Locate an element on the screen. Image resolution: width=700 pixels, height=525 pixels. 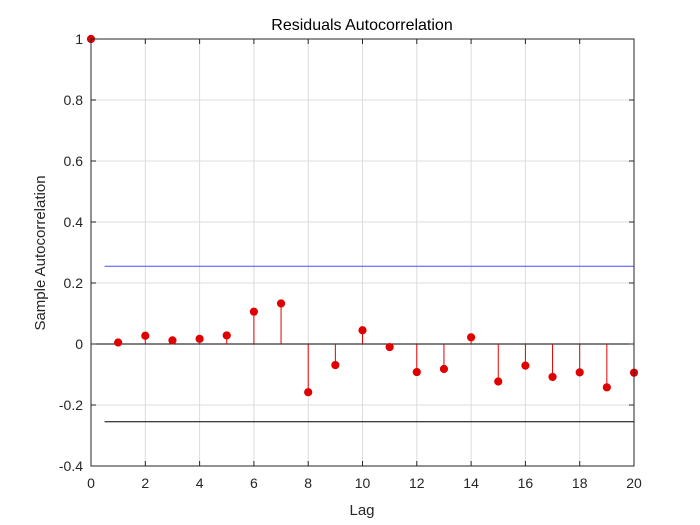
x-tick-label: 18 is located at coordinates (580, 483).